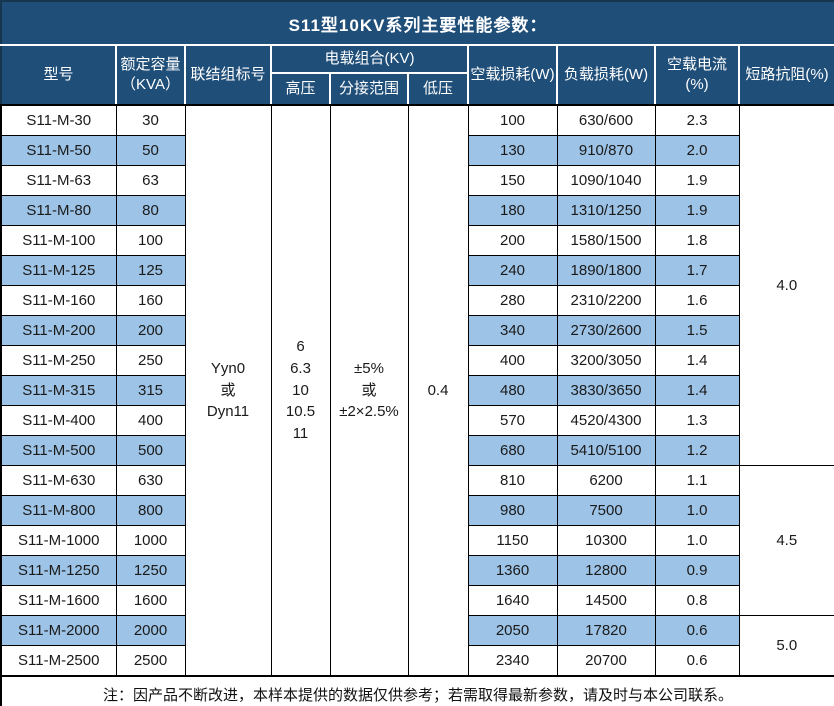 This screenshot has height=706, width=834. Describe the element at coordinates (417, 210) in the screenshot. I see `table-row: S11-M-80 80 180 1310/1250 1.9` at that location.